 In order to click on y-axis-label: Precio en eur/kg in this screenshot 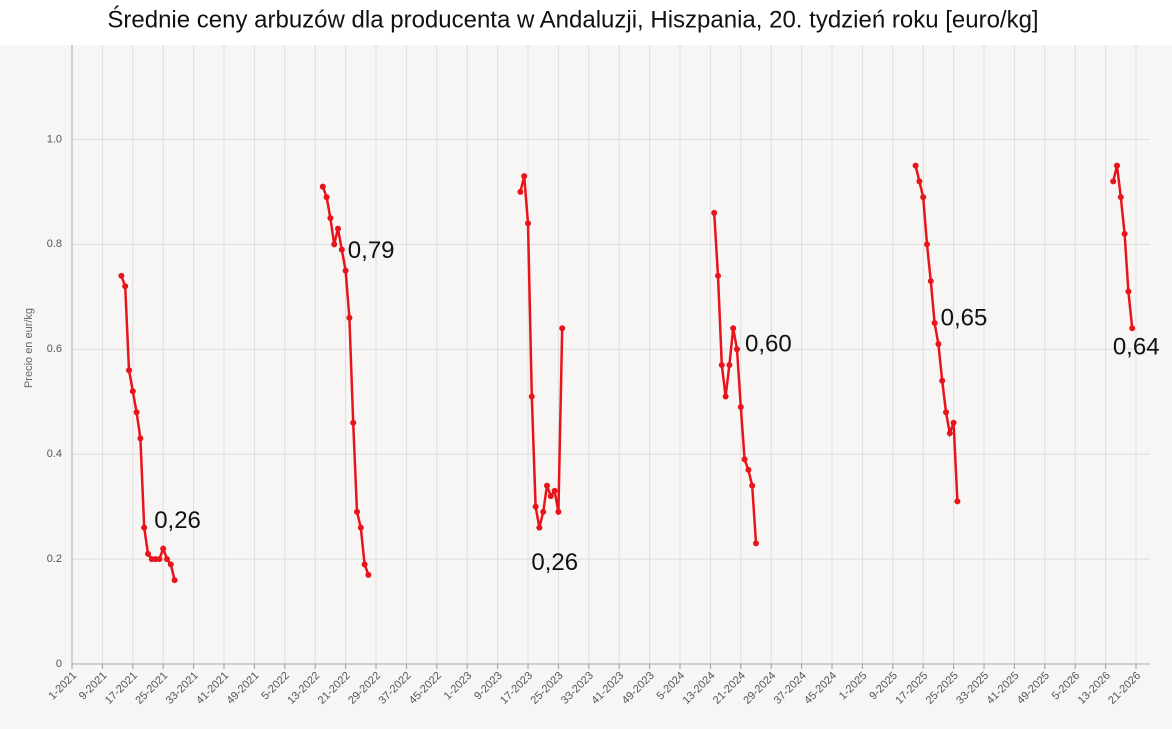, I will do `click(29, 348)`.